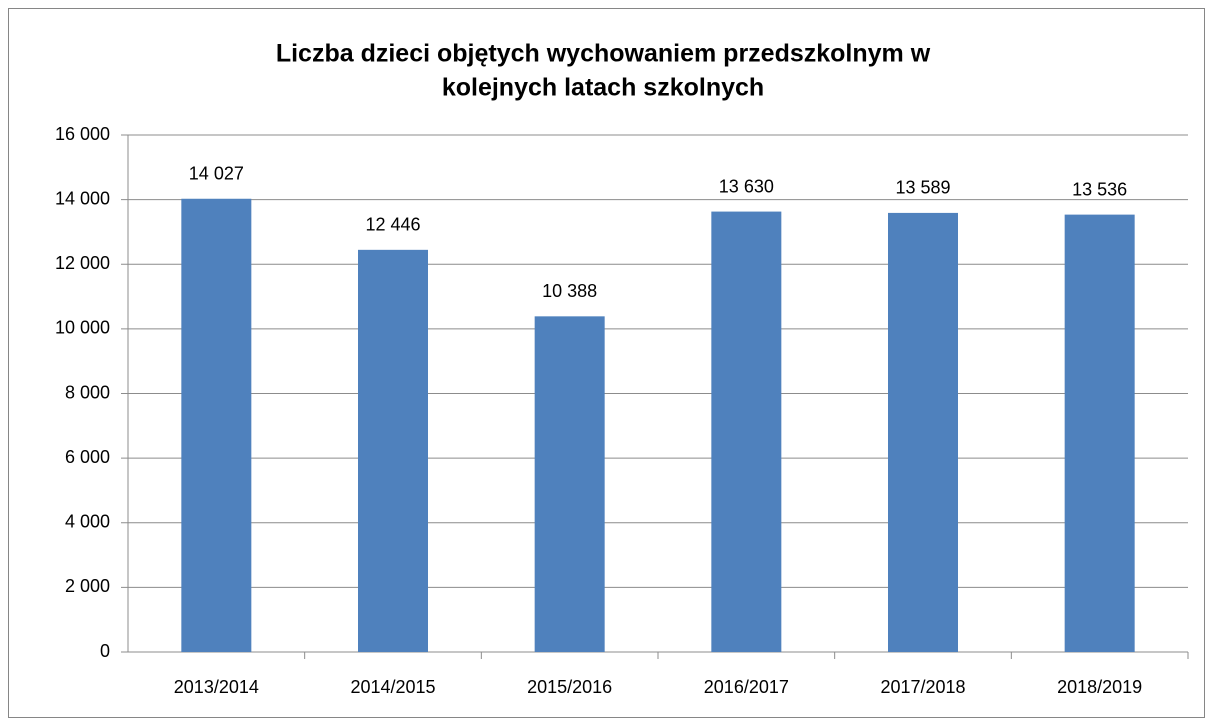 This screenshot has height=719, width=1206. Describe the element at coordinates (82, 198) in the screenshot. I see `y-tick-label: 14 000` at that location.